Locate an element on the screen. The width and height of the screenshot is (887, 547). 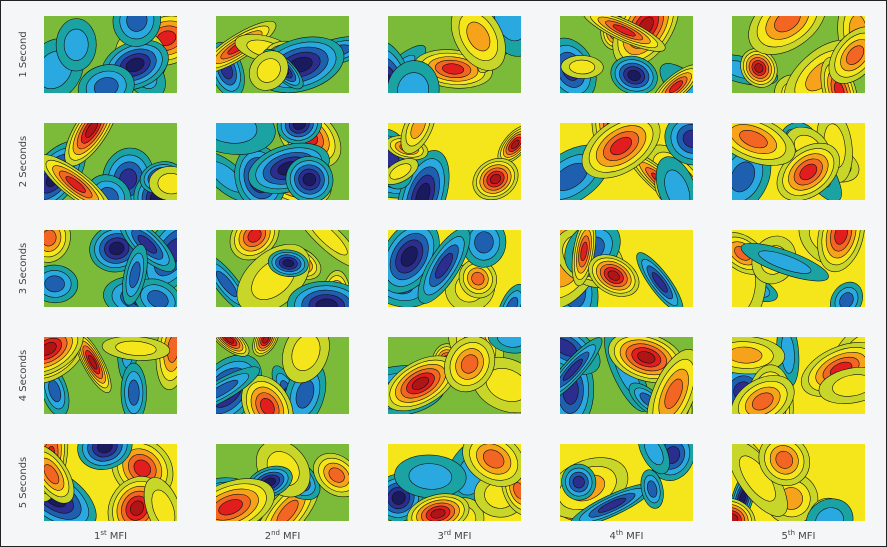
row-label: 3 Seconds is located at coordinates (23, 269).